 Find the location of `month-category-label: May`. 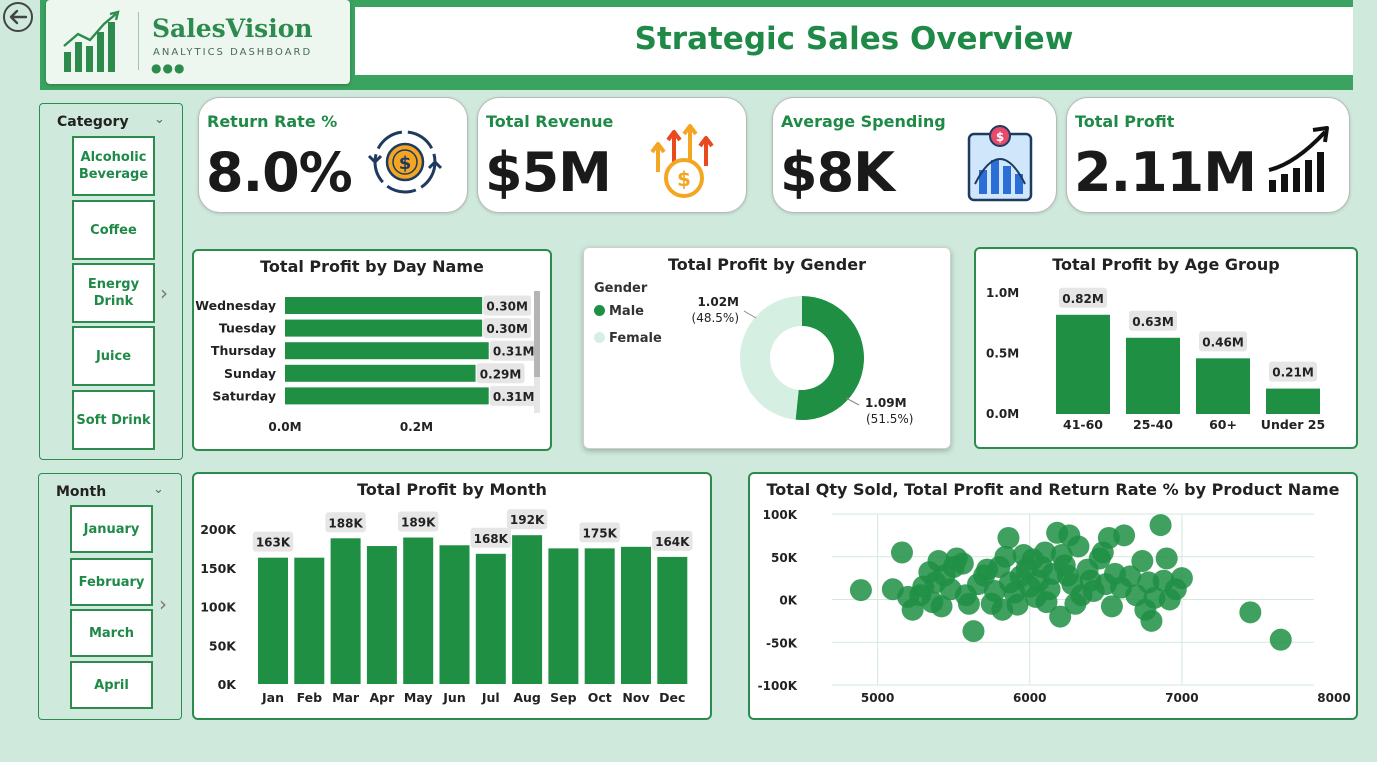

month-category-label: May is located at coordinates (418, 697).